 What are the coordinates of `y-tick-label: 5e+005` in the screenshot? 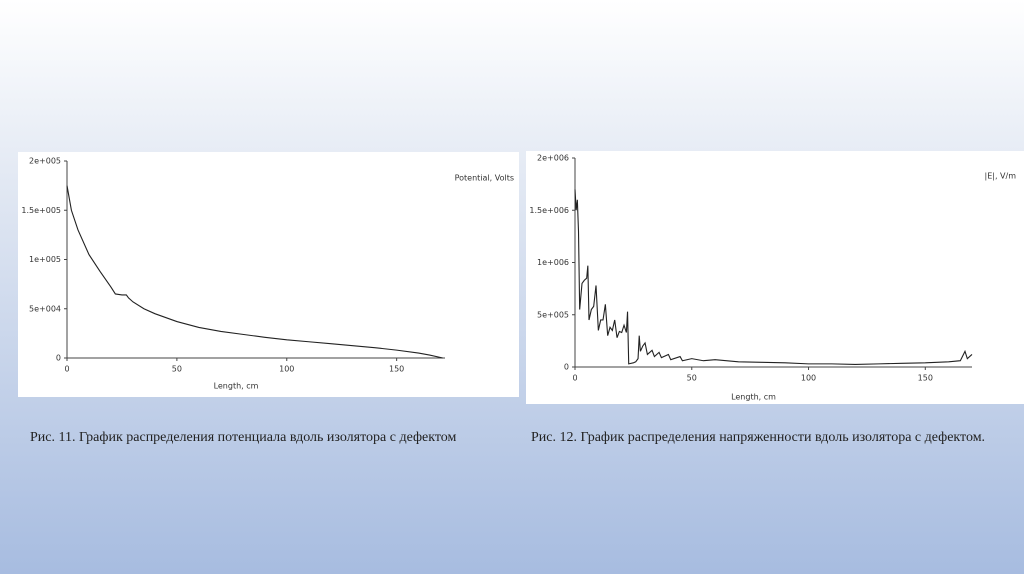 It's located at (553, 314).